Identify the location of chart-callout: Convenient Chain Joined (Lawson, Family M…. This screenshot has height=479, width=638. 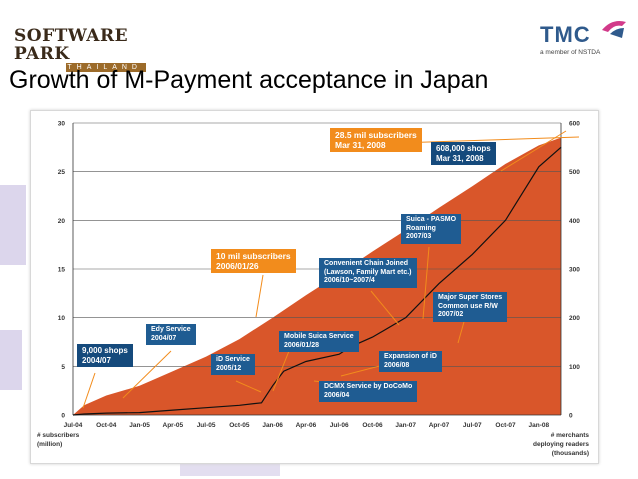
(368, 273).